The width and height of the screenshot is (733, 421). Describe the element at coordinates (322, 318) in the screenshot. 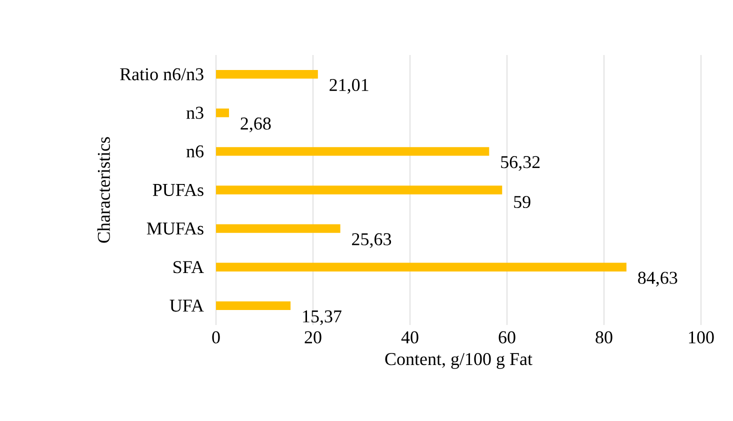

I see `data-label: 15,37` at that location.